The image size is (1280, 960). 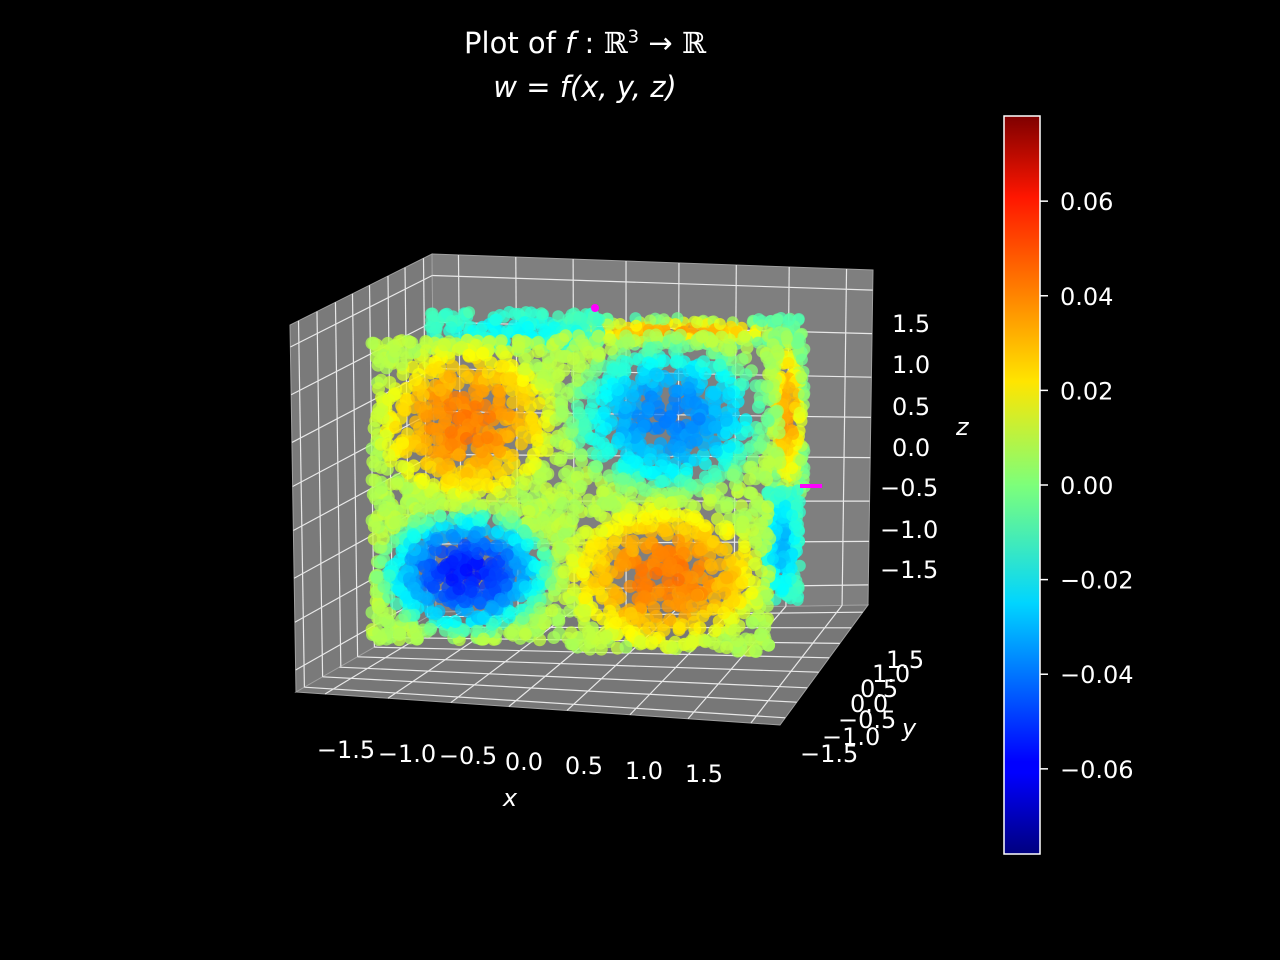 I want to click on x-tick-label: 1.5, so click(x=704, y=774).